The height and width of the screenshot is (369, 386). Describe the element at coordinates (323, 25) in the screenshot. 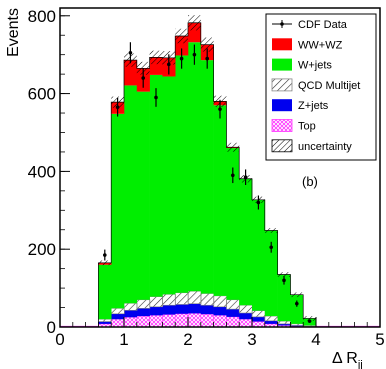

I see `legend-label-cdf-data: CDF Data` at that location.